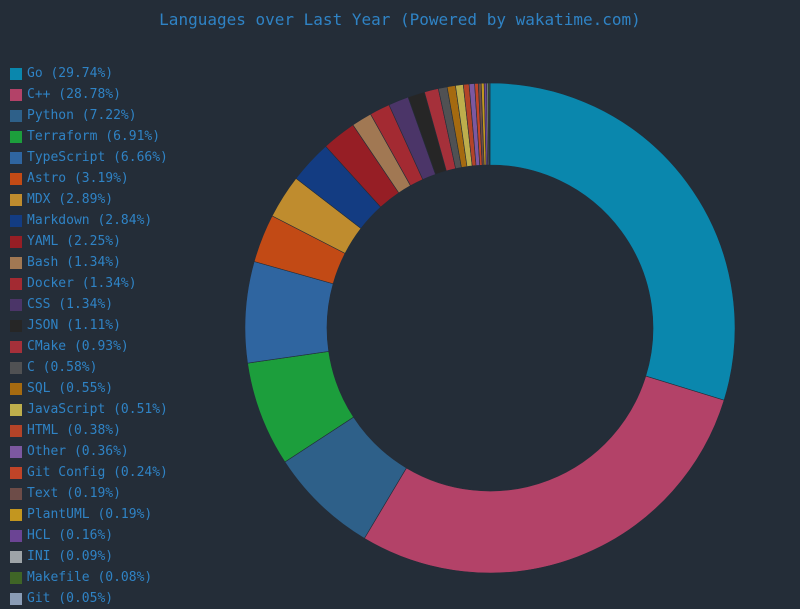 This screenshot has width=800, height=609. I want to click on legend-item: Git (0.05%), so click(89, 598).